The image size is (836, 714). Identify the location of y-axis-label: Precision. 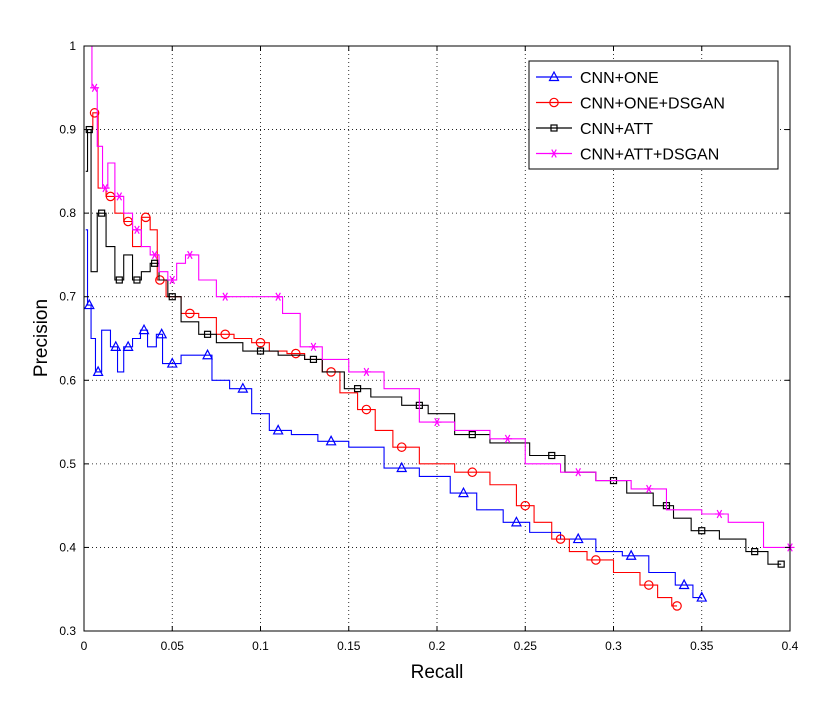
(41, 338).